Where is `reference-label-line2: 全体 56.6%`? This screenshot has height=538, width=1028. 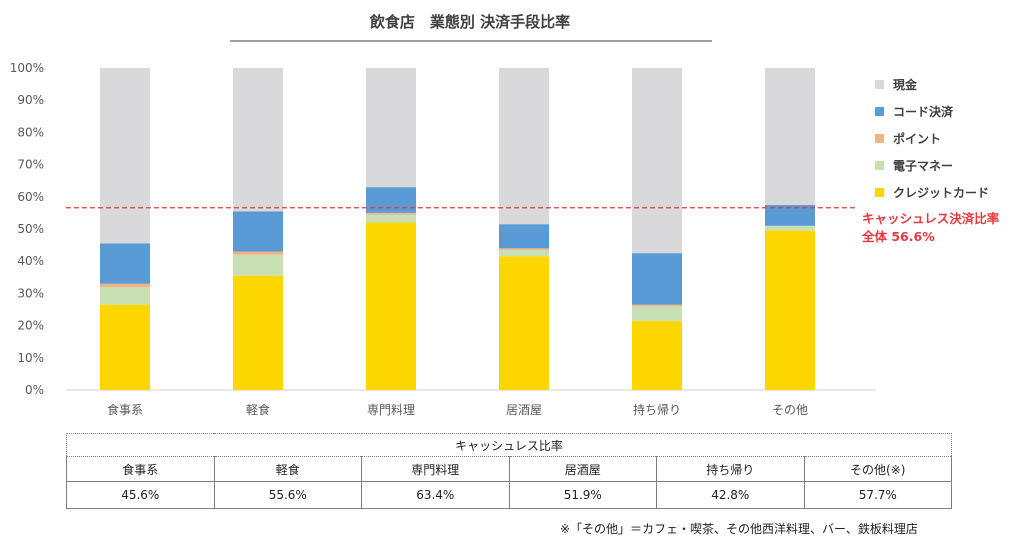
reference-label-line2: 全体 56.6% is located at coordinates (898, 236).